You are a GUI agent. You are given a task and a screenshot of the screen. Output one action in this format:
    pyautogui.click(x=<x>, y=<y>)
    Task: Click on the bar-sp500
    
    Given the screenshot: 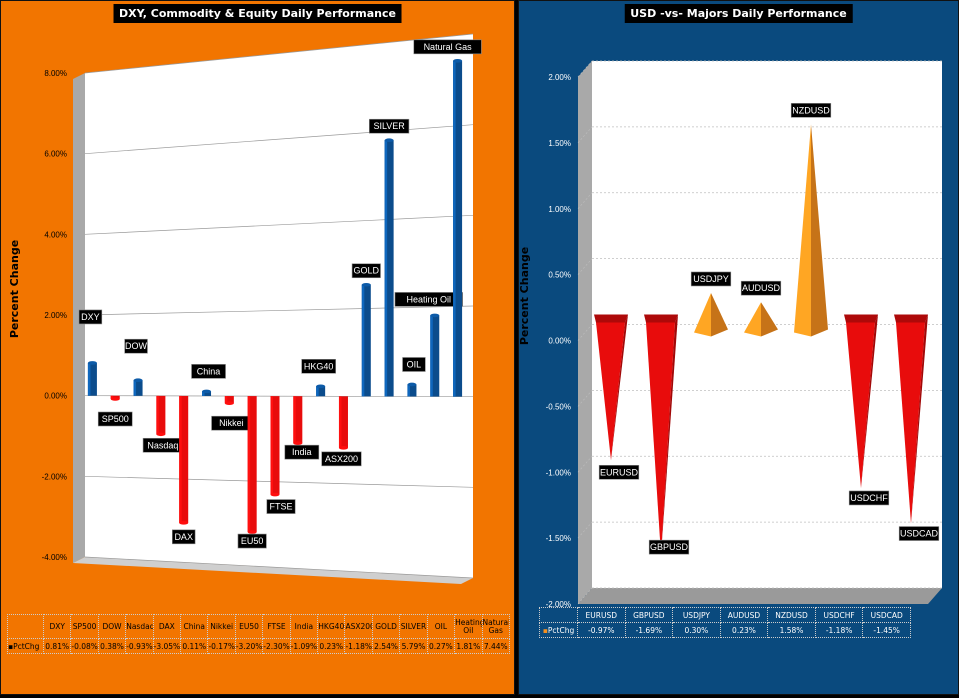 What is the action you would take?
    pyautogui.click(x=115, y=398)
    